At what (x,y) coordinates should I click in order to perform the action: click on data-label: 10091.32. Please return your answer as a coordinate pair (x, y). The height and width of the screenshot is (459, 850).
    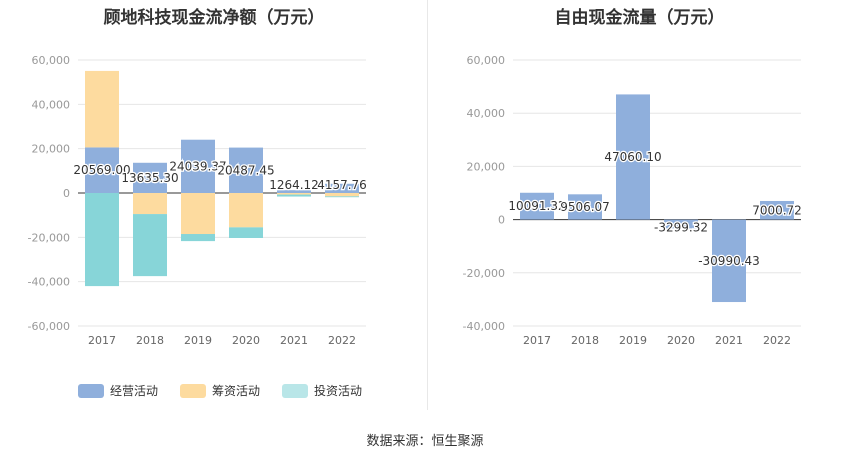
    Looking at the image, I should click on (536, 206).